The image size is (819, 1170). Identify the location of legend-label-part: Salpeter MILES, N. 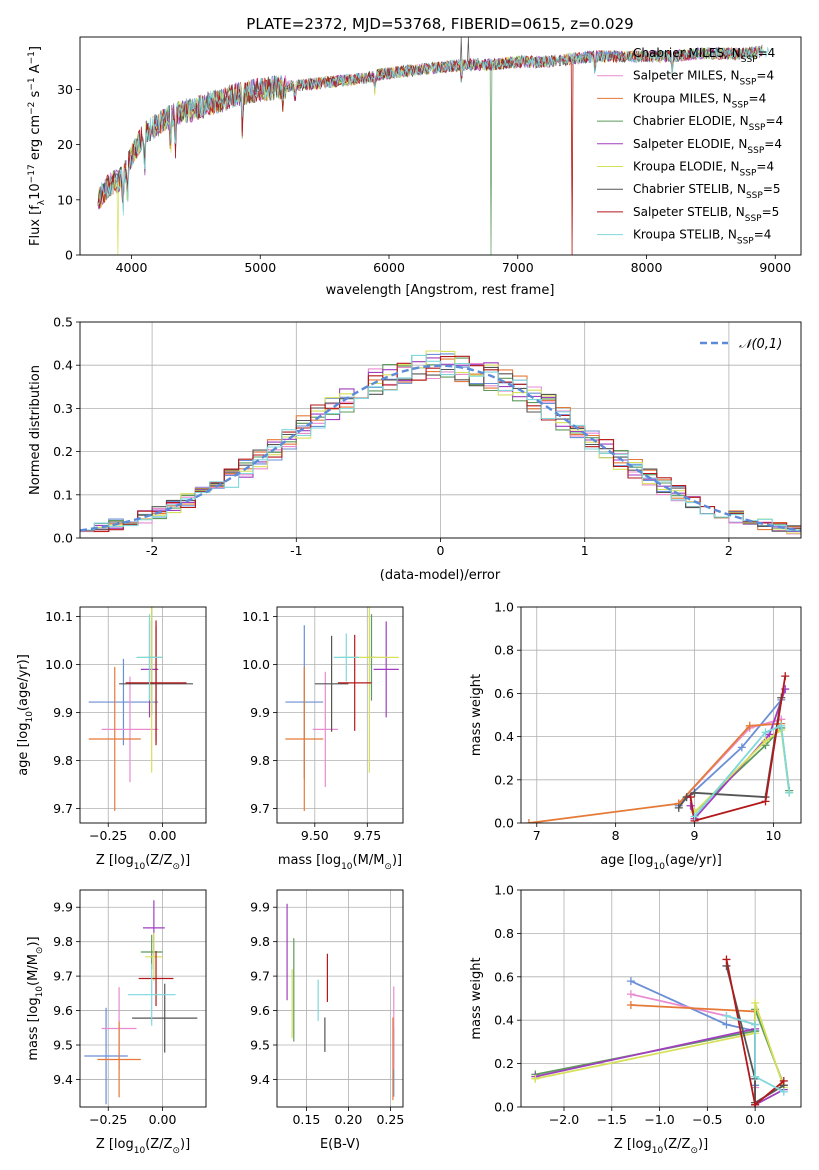
(686, 76).